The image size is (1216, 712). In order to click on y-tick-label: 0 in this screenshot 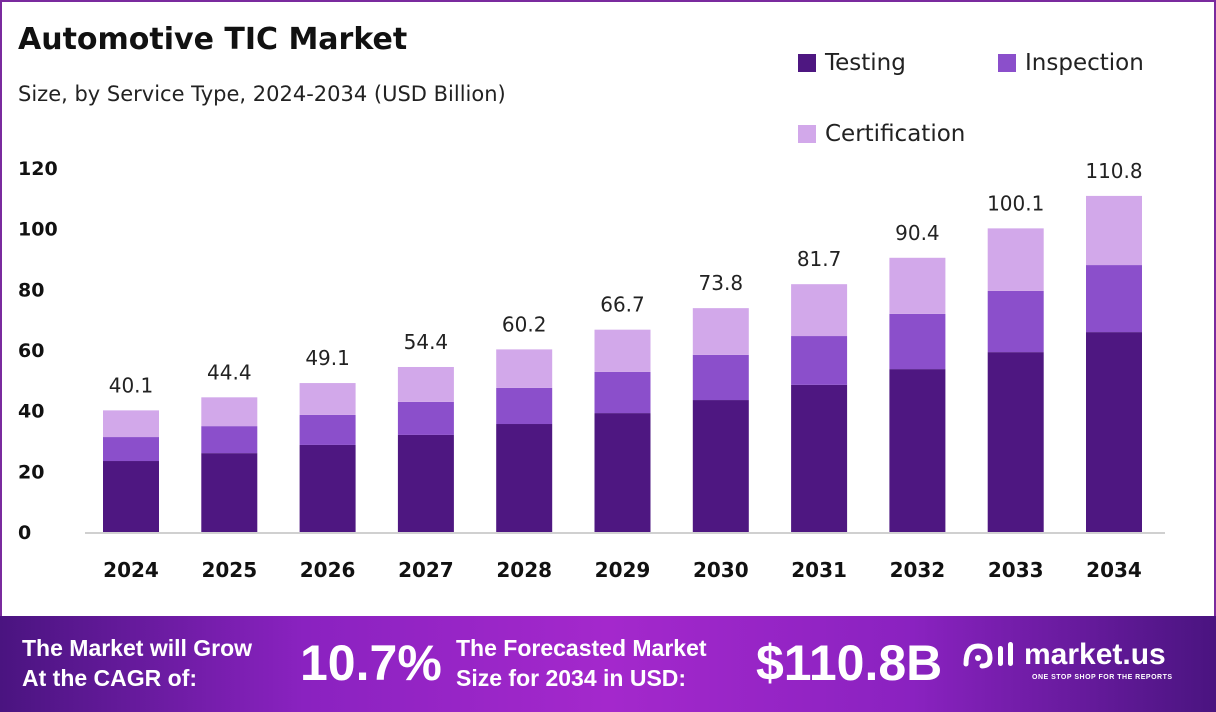, I will do `click(24, 533)`.